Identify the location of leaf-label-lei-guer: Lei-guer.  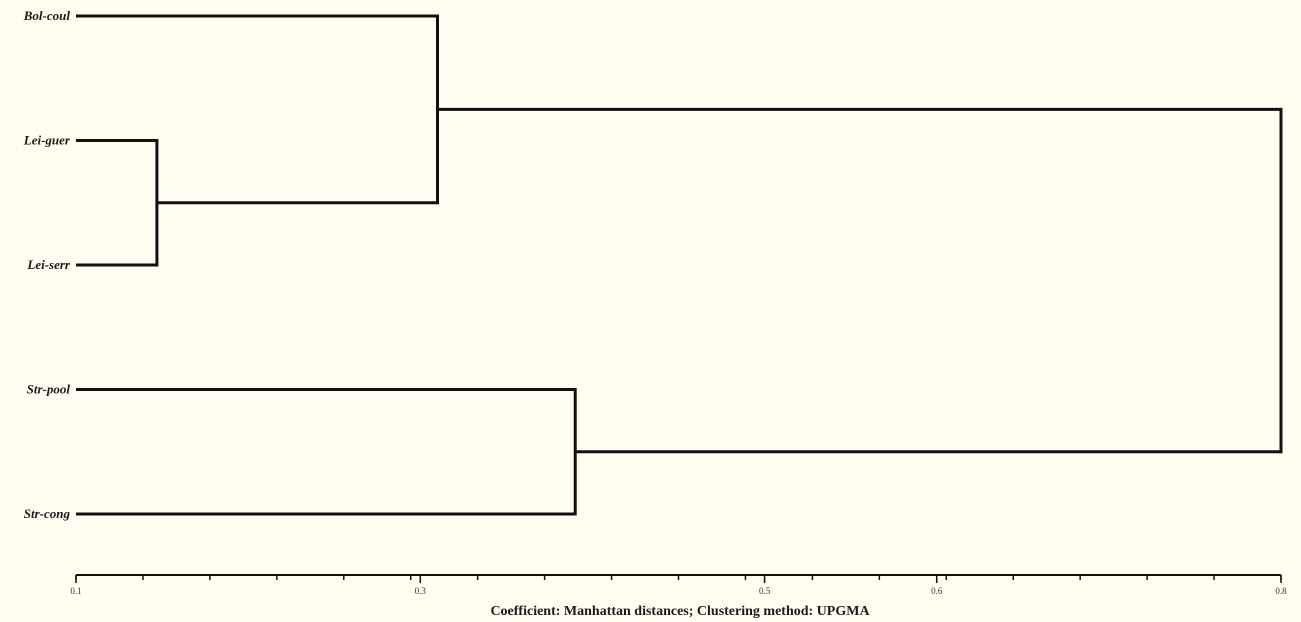
(47, 140).